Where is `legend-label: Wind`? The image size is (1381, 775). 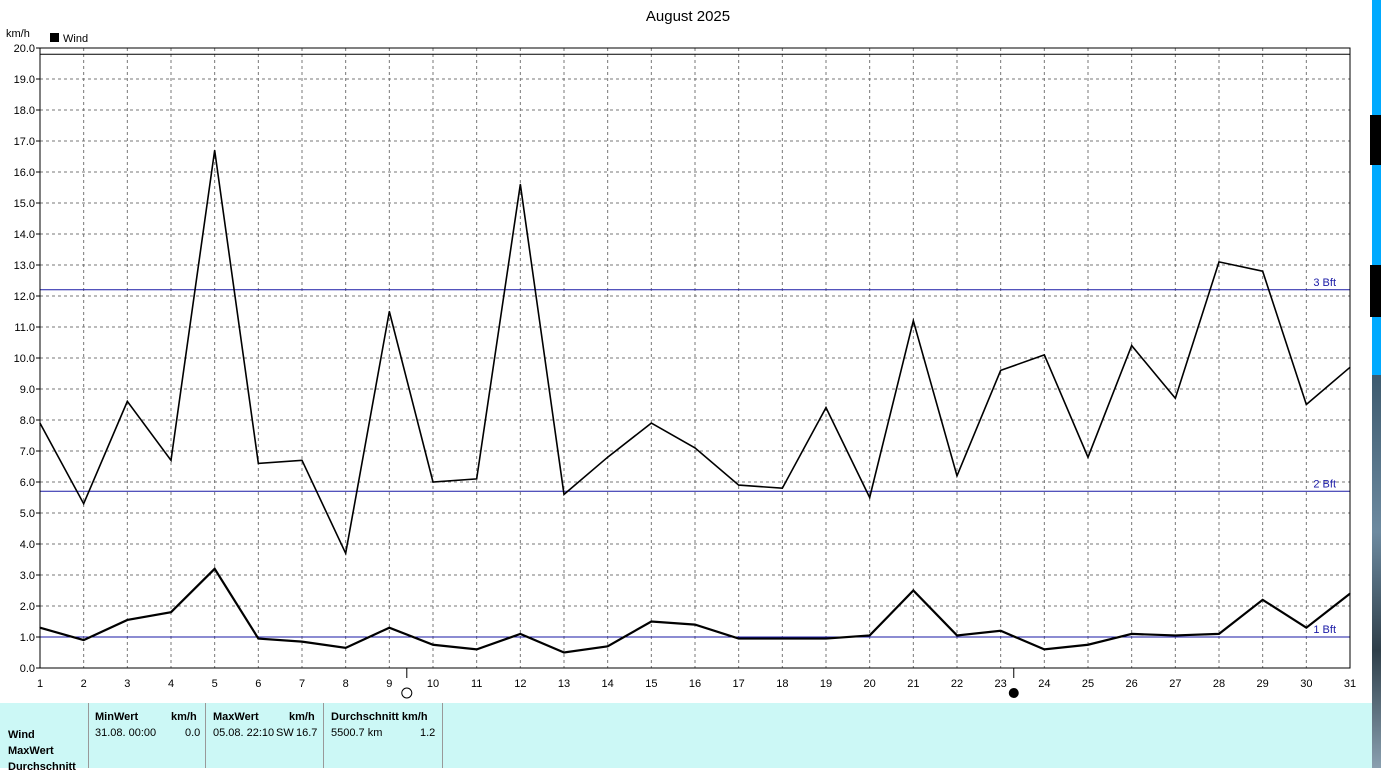
legend-label: Wind is located at coordinates (75, 39).